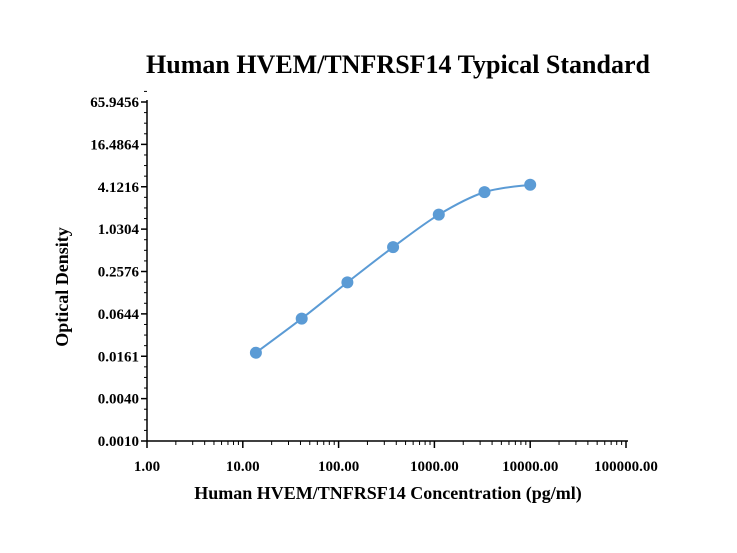 This screenshot has height=553, width=737. Describe the element at coordinates (434, 467) in the screenshot. I see `x-tick-label: 1000.00` at that location.